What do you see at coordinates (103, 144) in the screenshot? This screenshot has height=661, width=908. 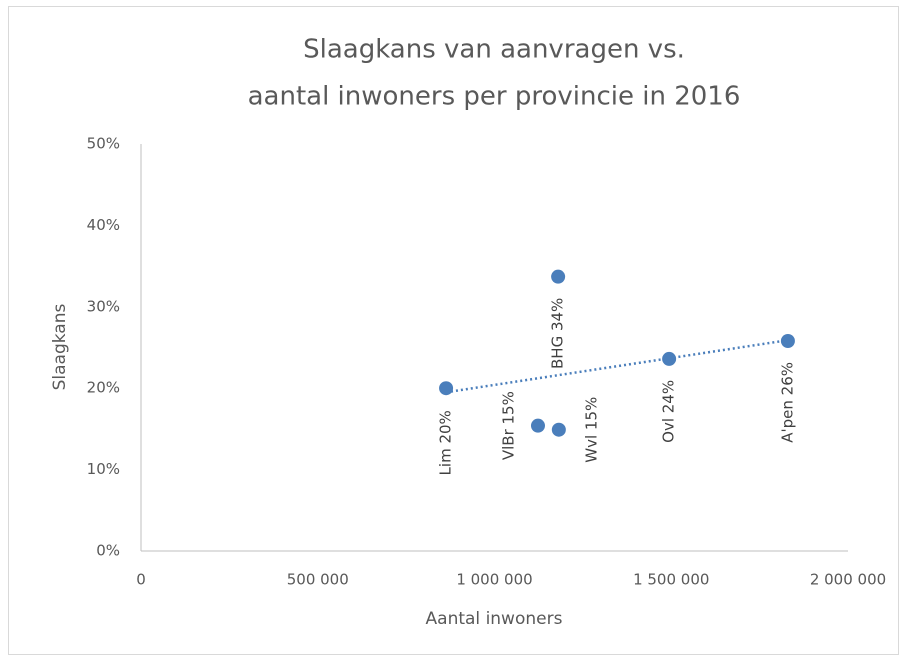 I see `y-tick-label: 50%` at bounding box center [103, 144].